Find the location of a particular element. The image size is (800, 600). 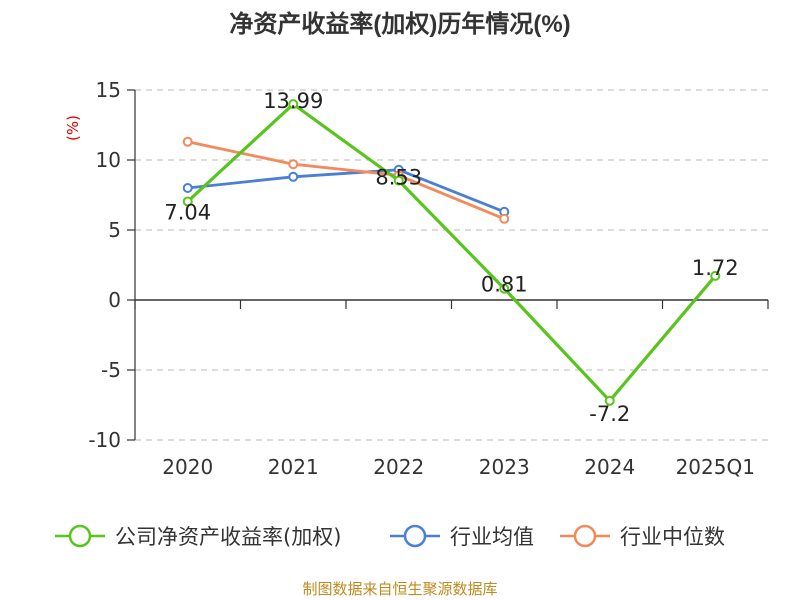

chart-title: 净资产收益率(加权)历年情况(%) is located at coordinates (400, 24).